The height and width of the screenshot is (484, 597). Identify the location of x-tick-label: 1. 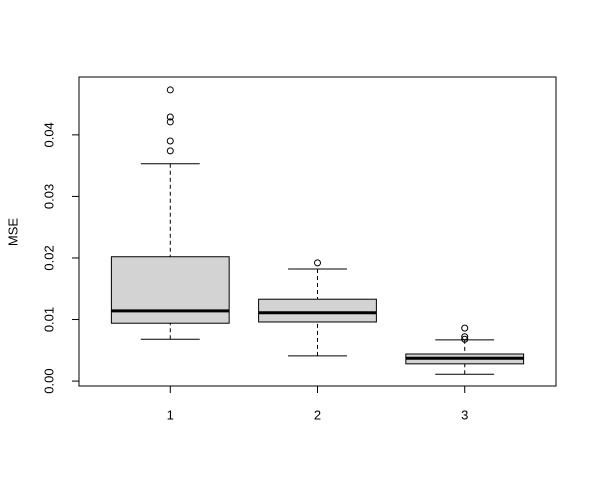
(170, 414).